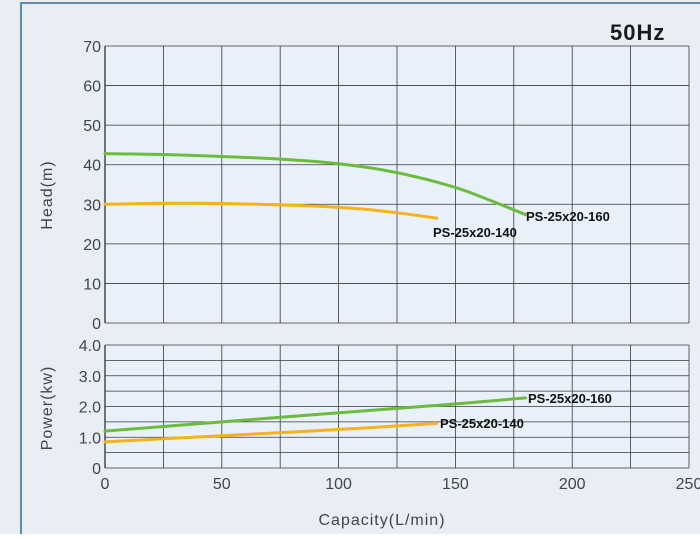 This screenshot has height=539, width=700. Describe the element at coordinates (47, 194) in the screenshot. I see `head-axis-label: Head(m)` at that location.